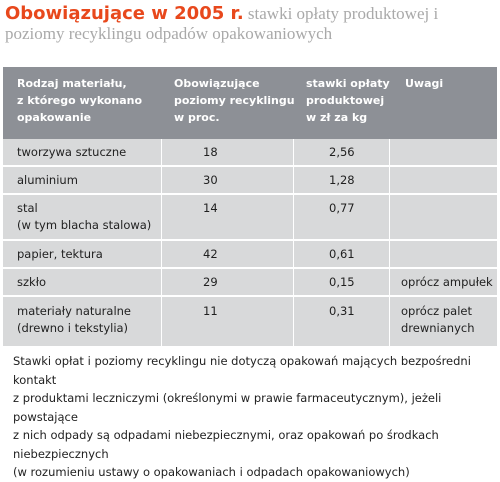  I want to click on cell-rate: 0,15, so click(342, 282).